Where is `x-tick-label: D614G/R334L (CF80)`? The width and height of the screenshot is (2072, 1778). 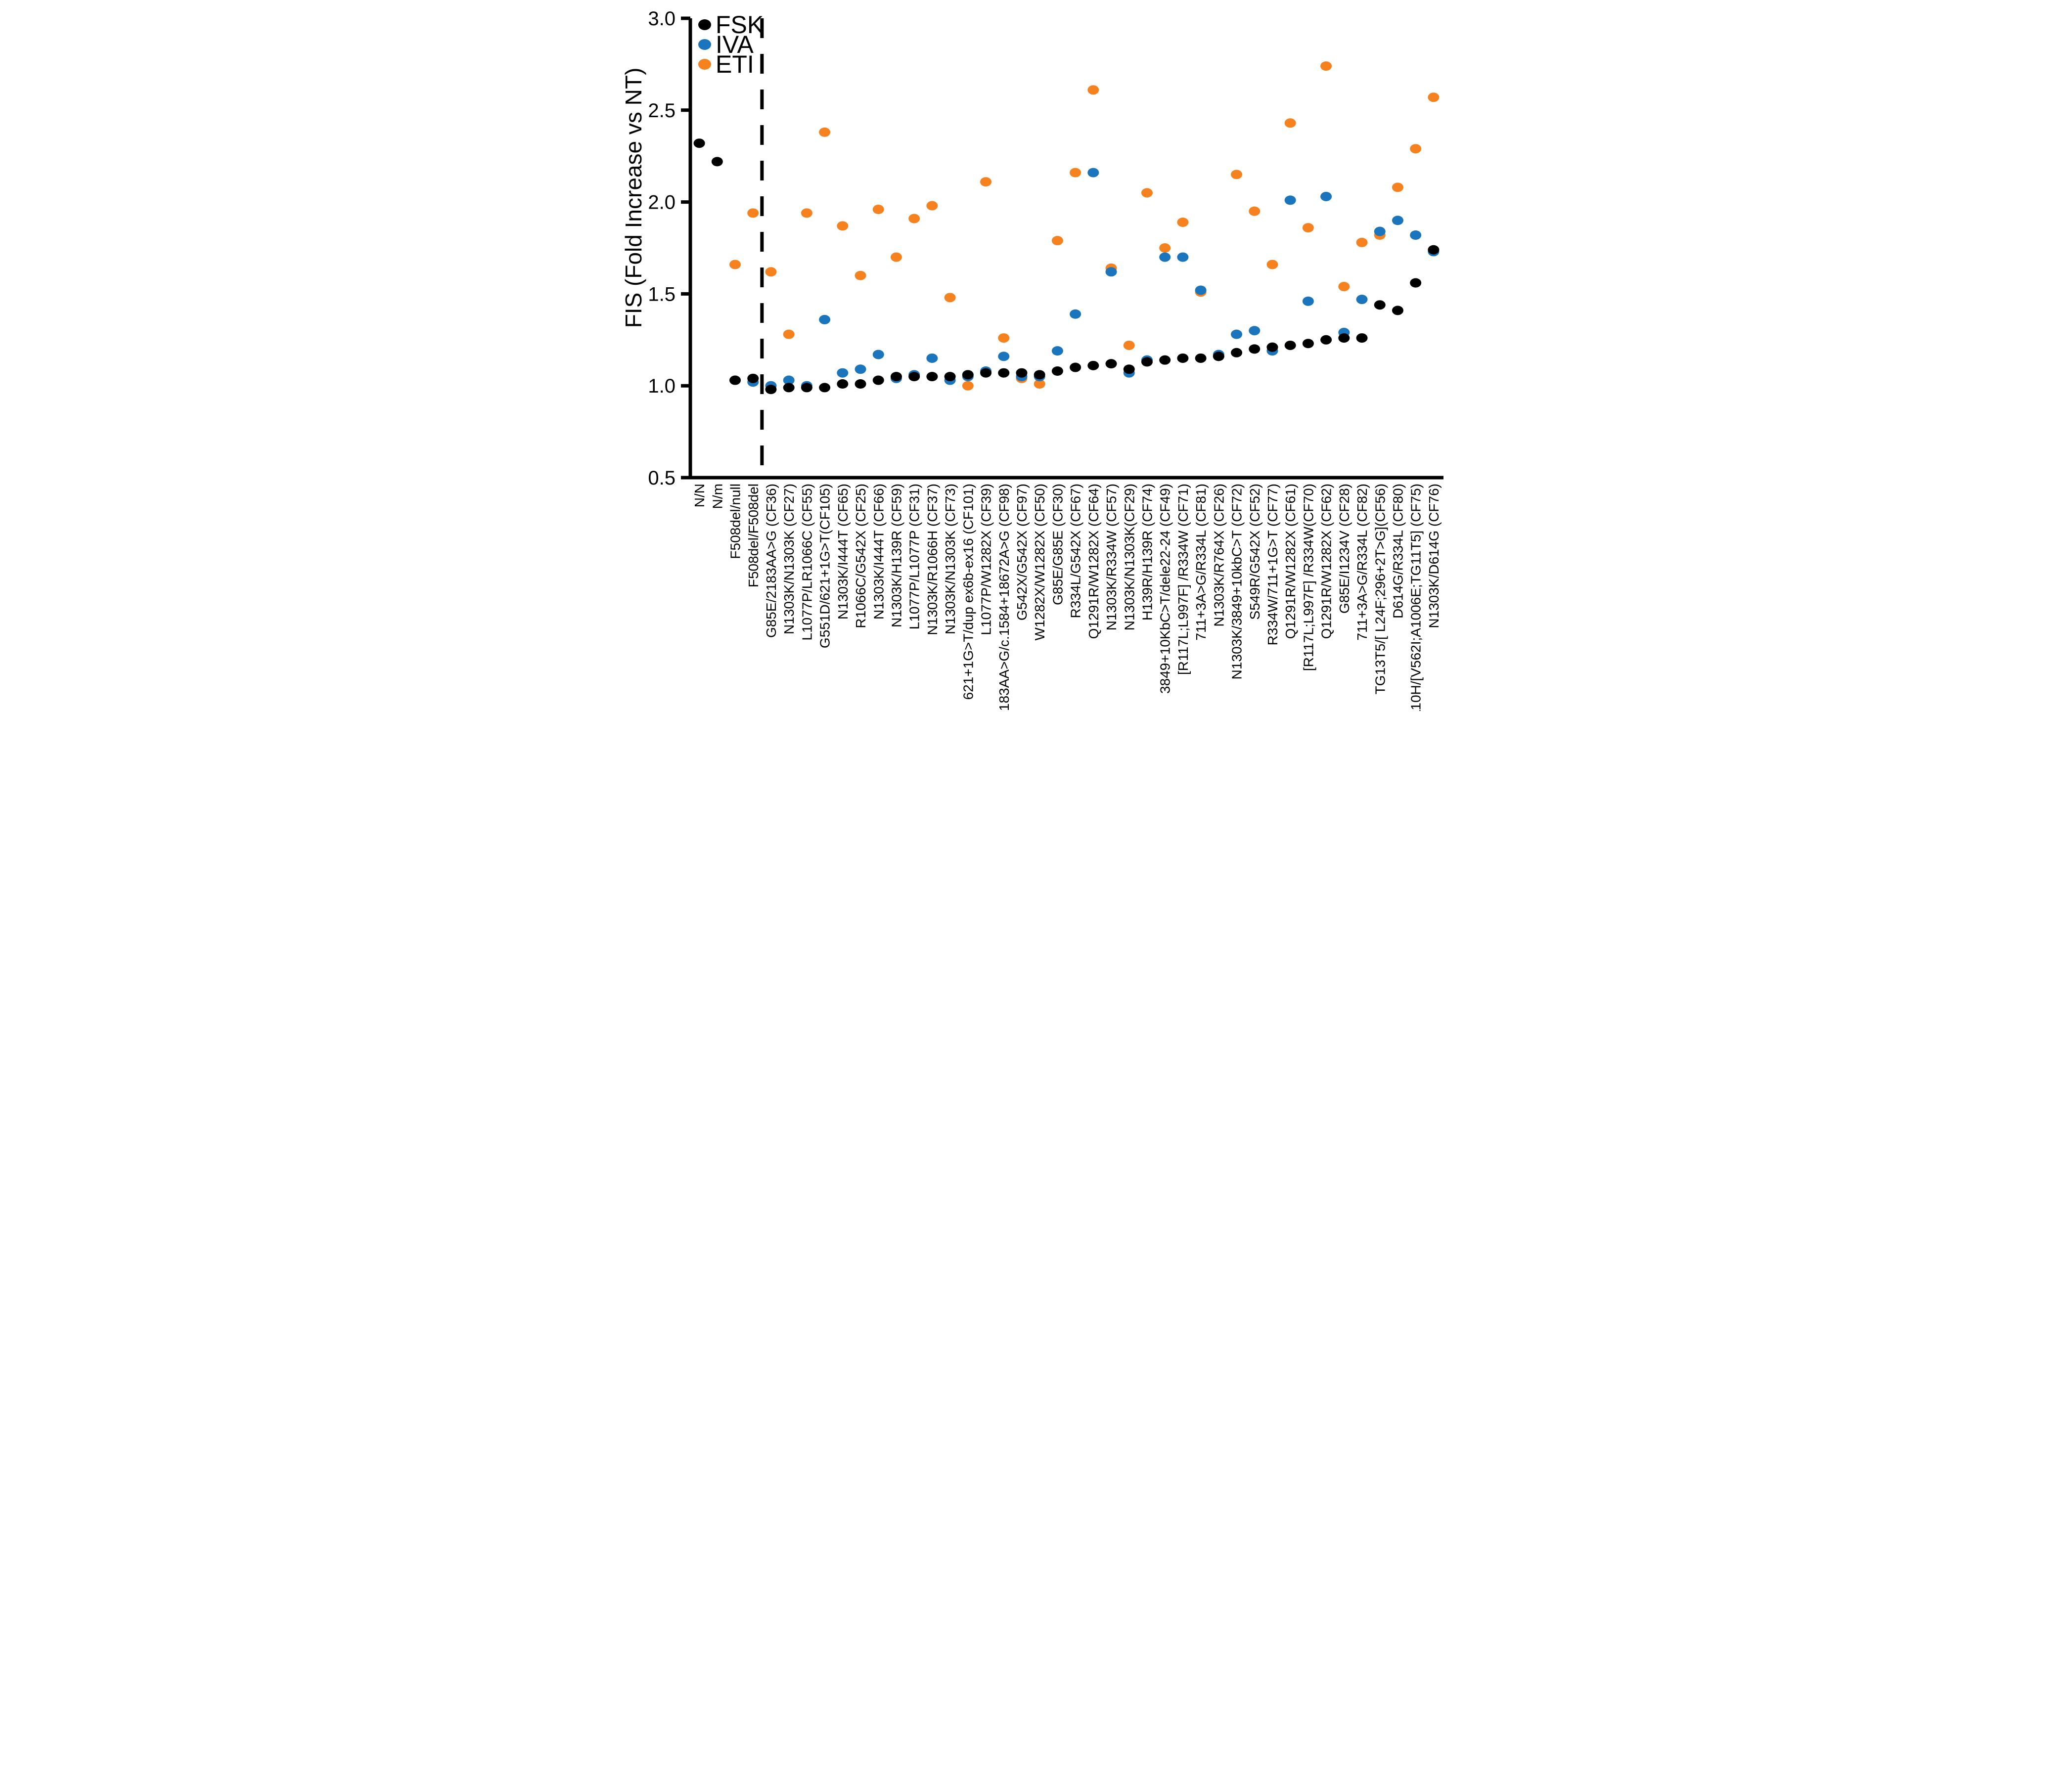 x-tick-label: D614G/R334L (CF80) is located at coordinates (1397, 551).